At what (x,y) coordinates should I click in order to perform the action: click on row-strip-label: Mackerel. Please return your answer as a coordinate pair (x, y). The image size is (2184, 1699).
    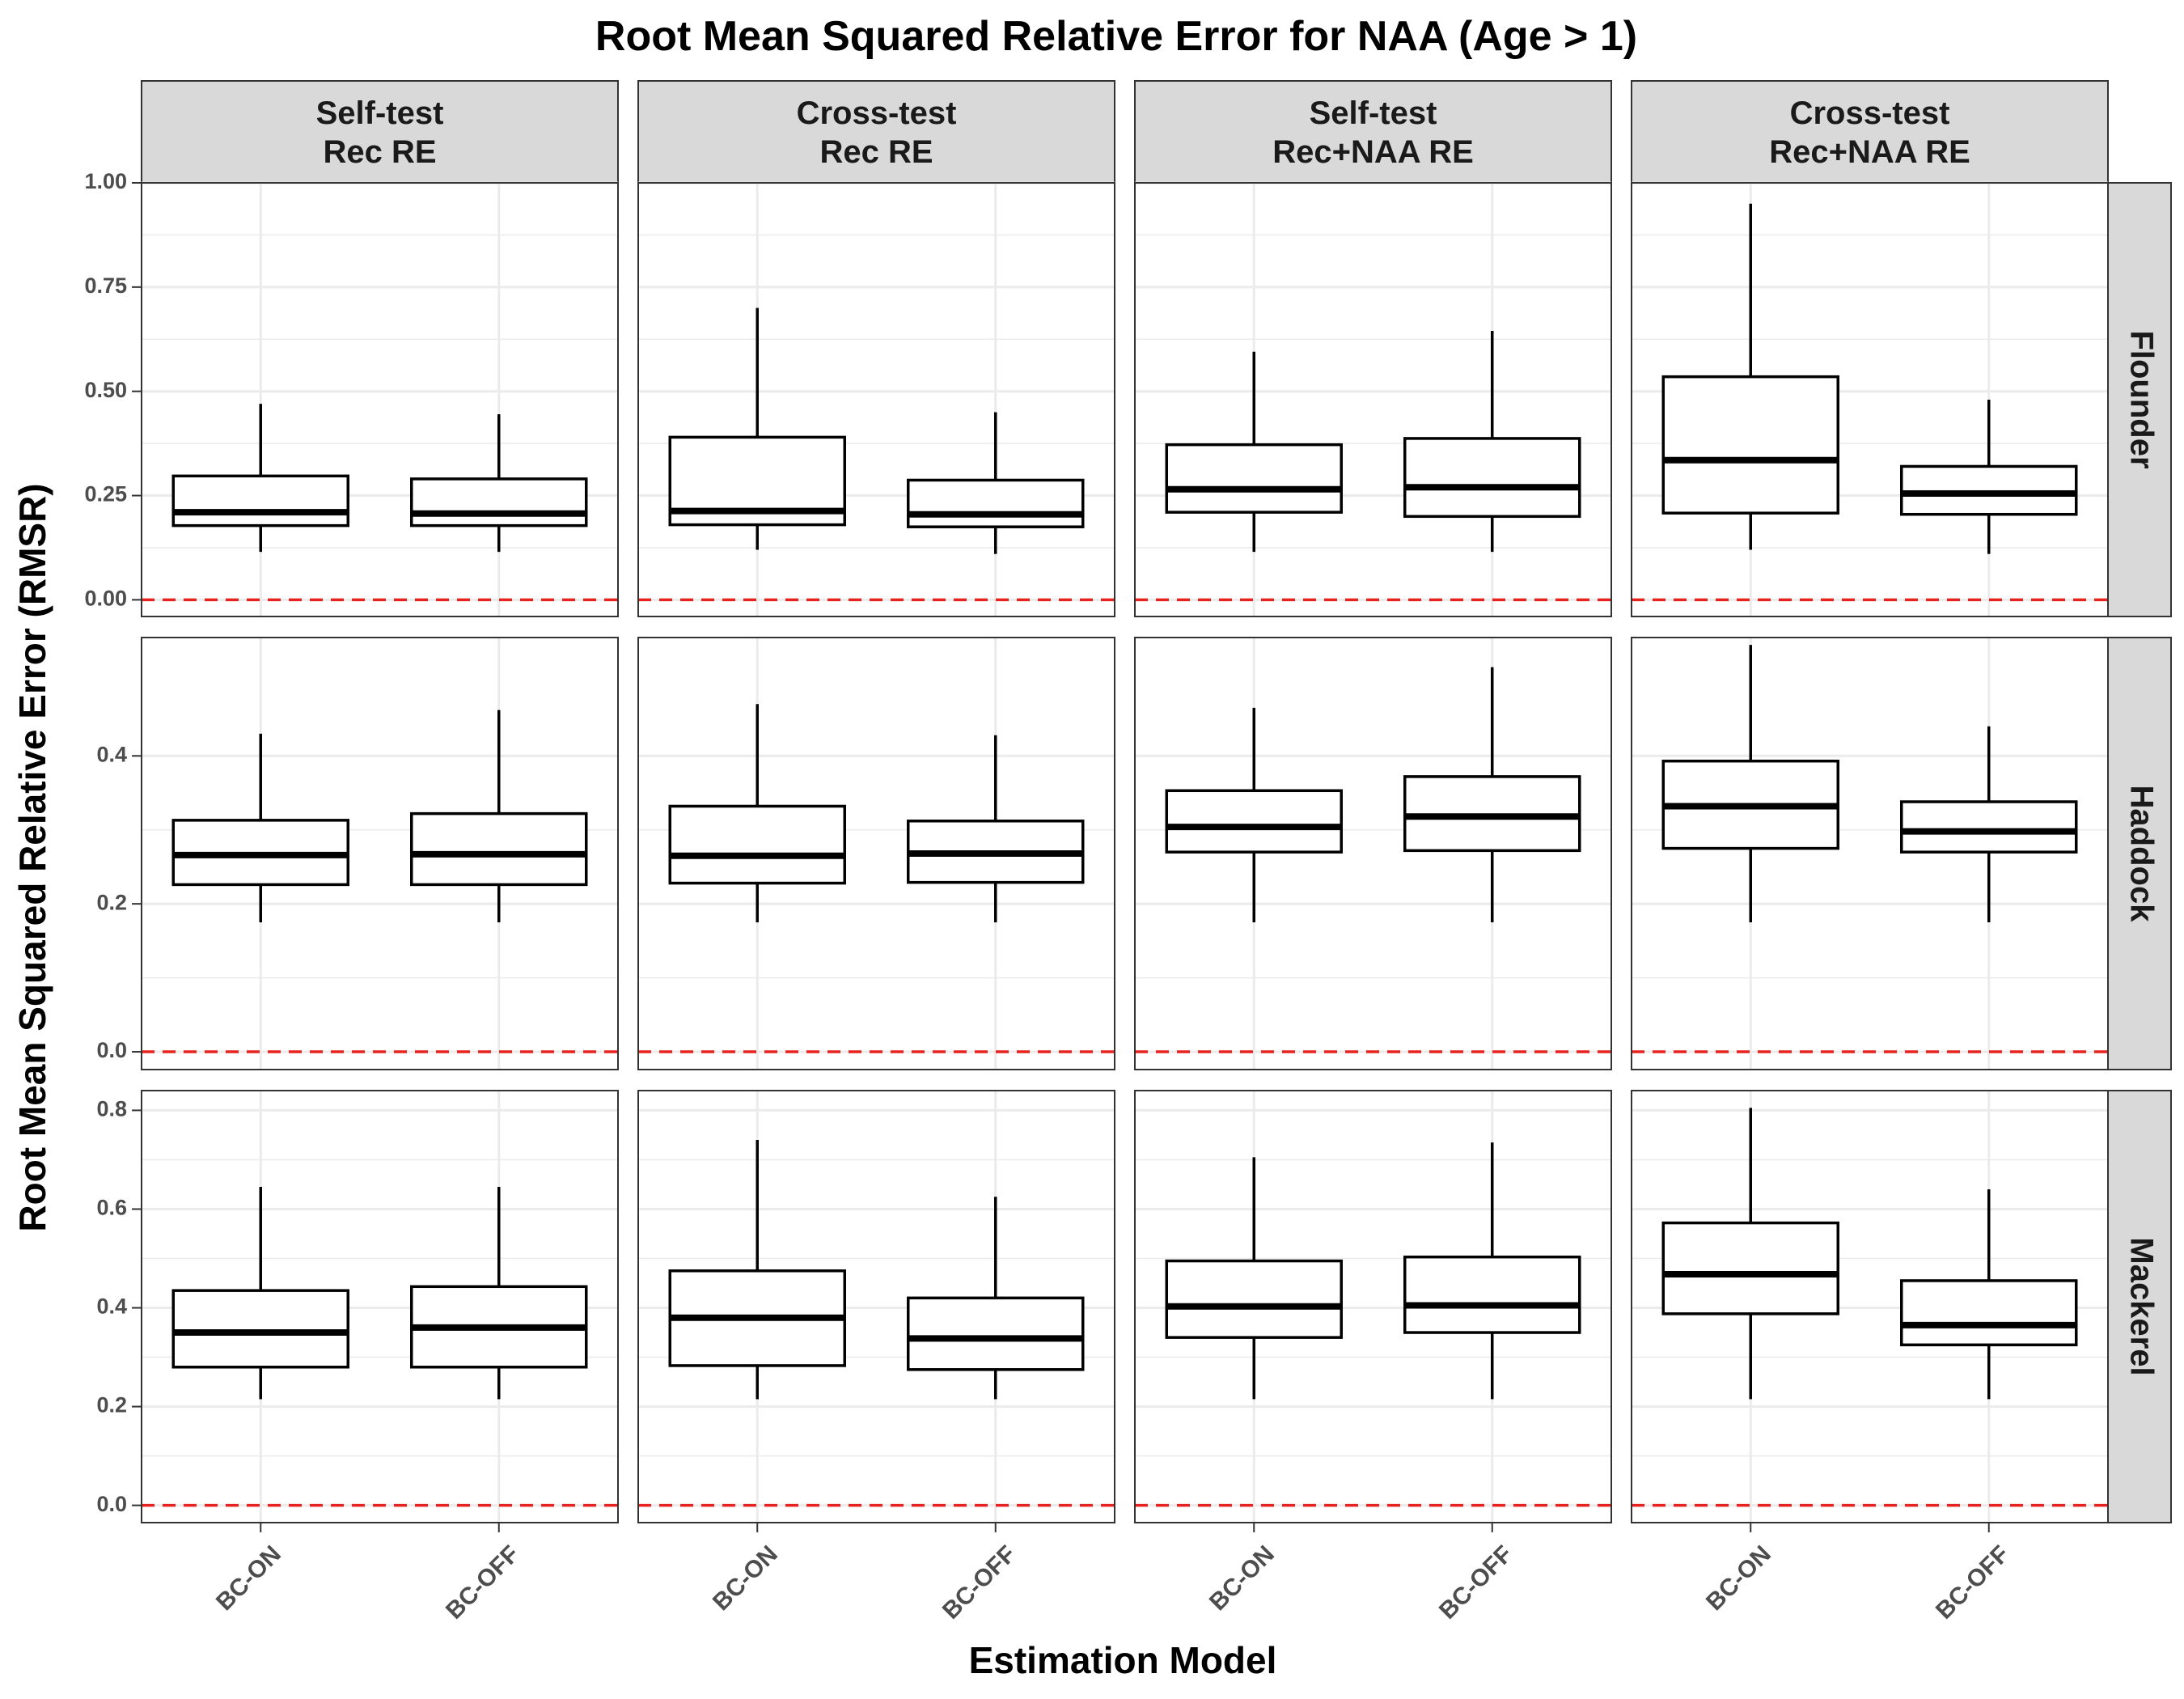
    Looking at the image, I should click on (2141, 1306).